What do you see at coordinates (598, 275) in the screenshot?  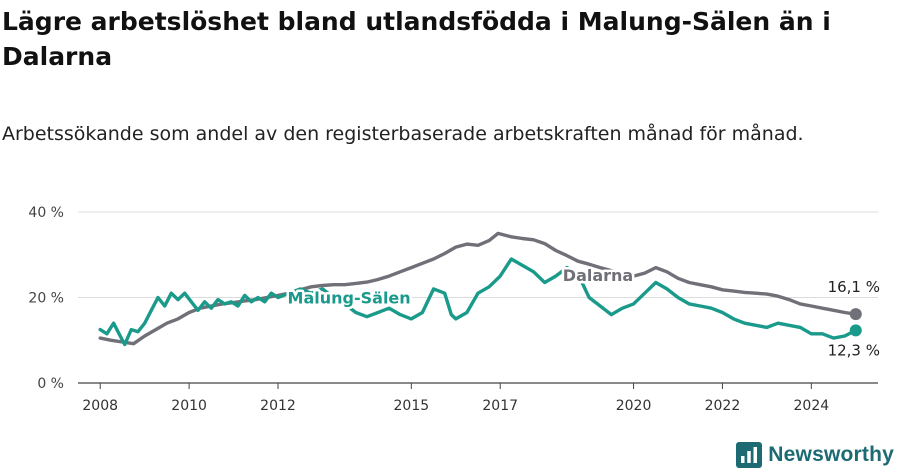 I see `series-name-label-dalarna: Dalarna` at bounding box center [598, 275].